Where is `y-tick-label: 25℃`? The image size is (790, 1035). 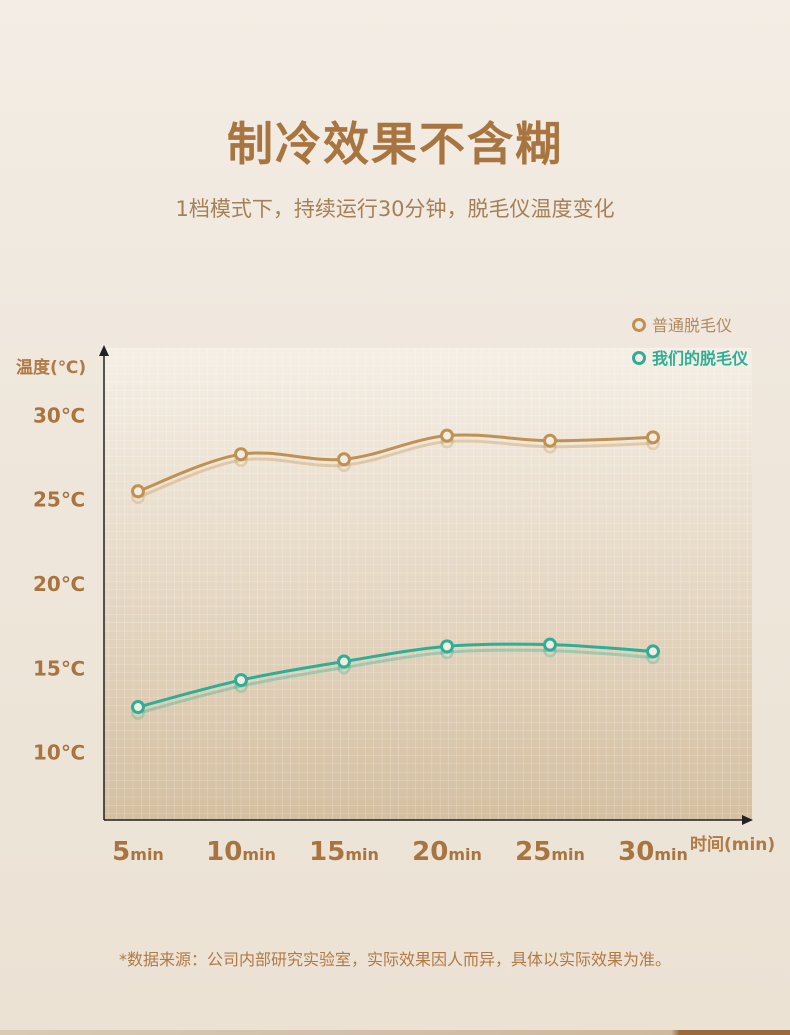
y-tick-label: 25℃ is located at coordinates (59, 500).